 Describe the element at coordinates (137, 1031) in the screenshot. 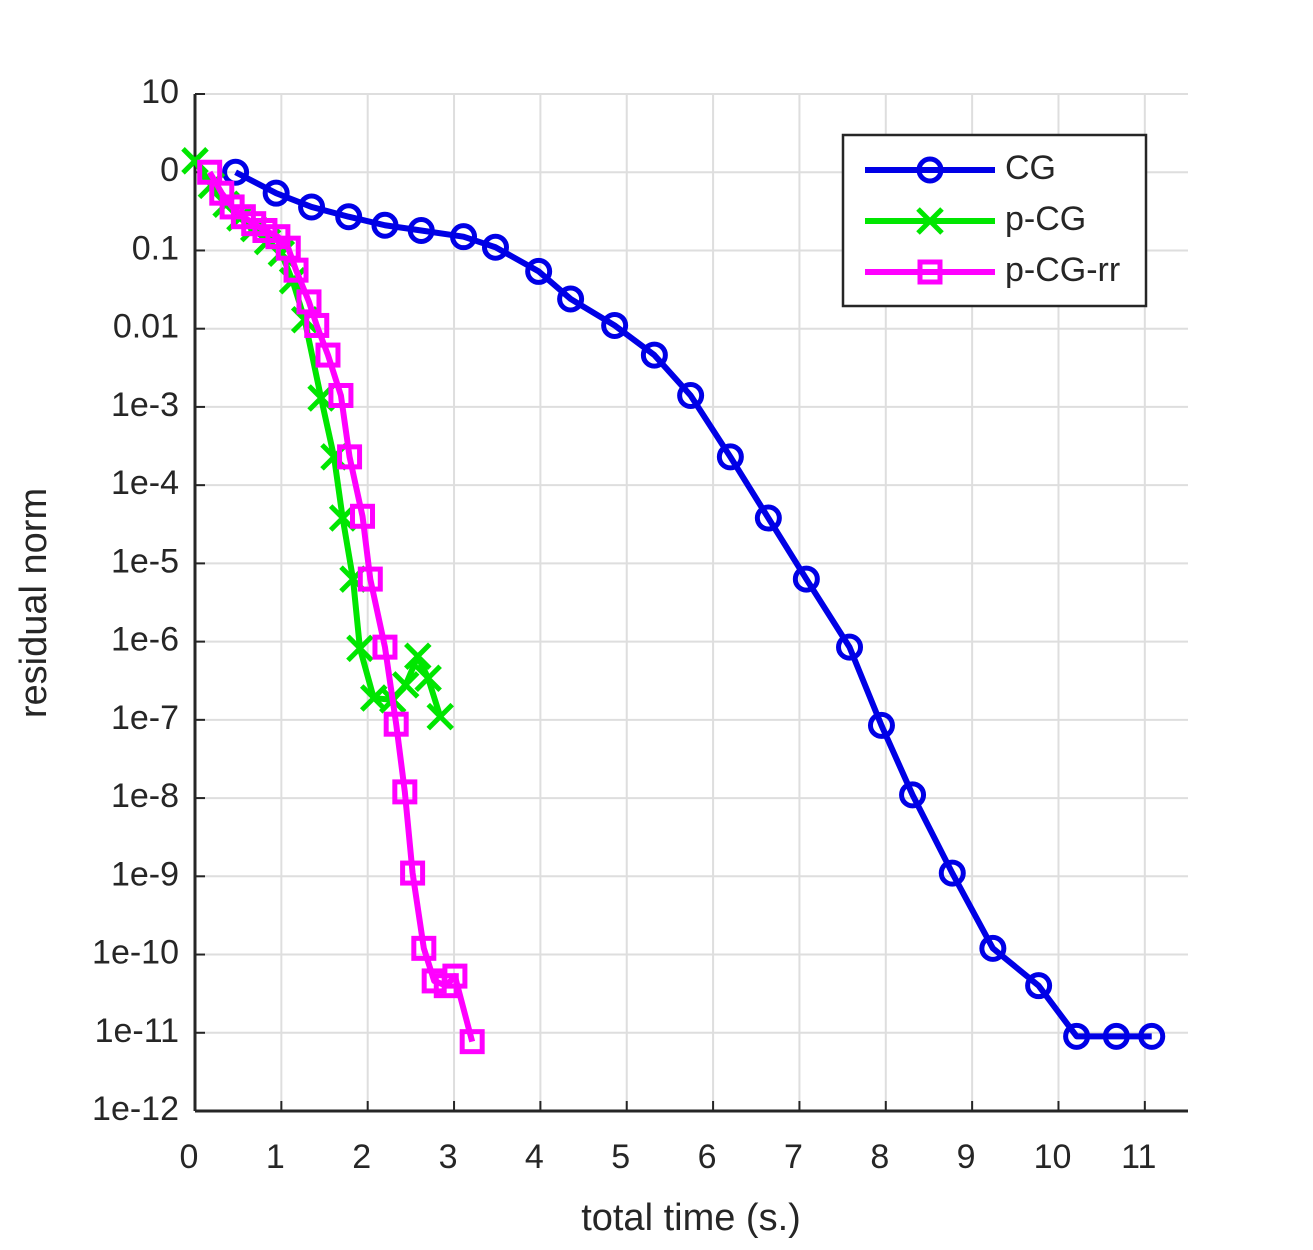

I see `y-tick-label: 1e-11` at that location.